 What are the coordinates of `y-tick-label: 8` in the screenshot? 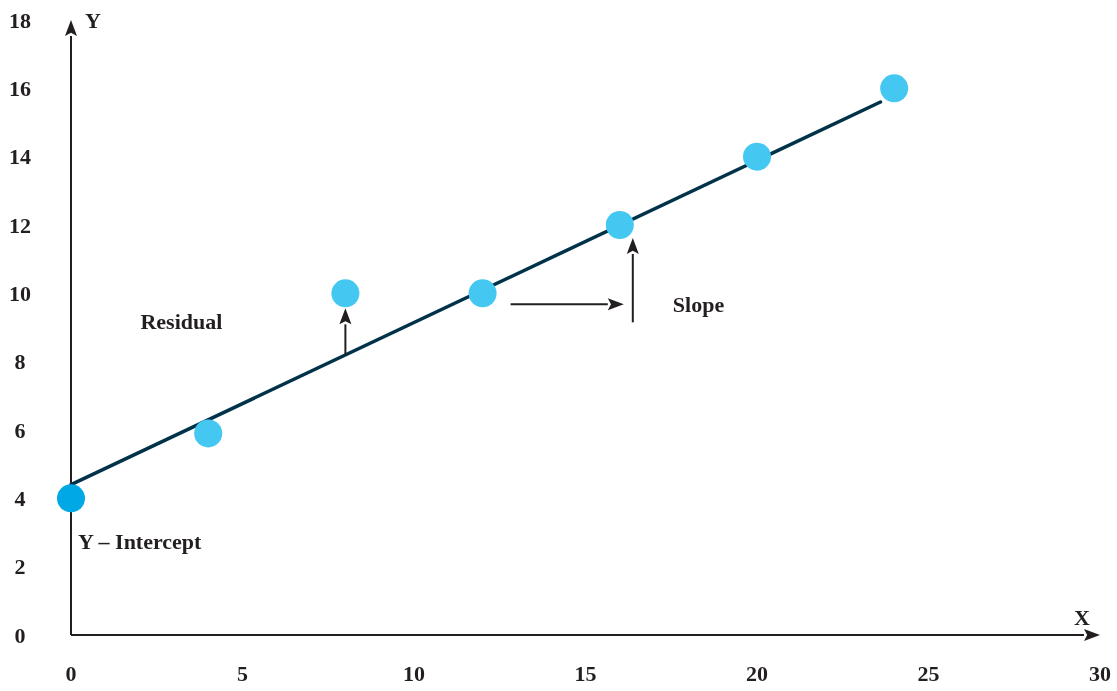 It's located at (20, 362).